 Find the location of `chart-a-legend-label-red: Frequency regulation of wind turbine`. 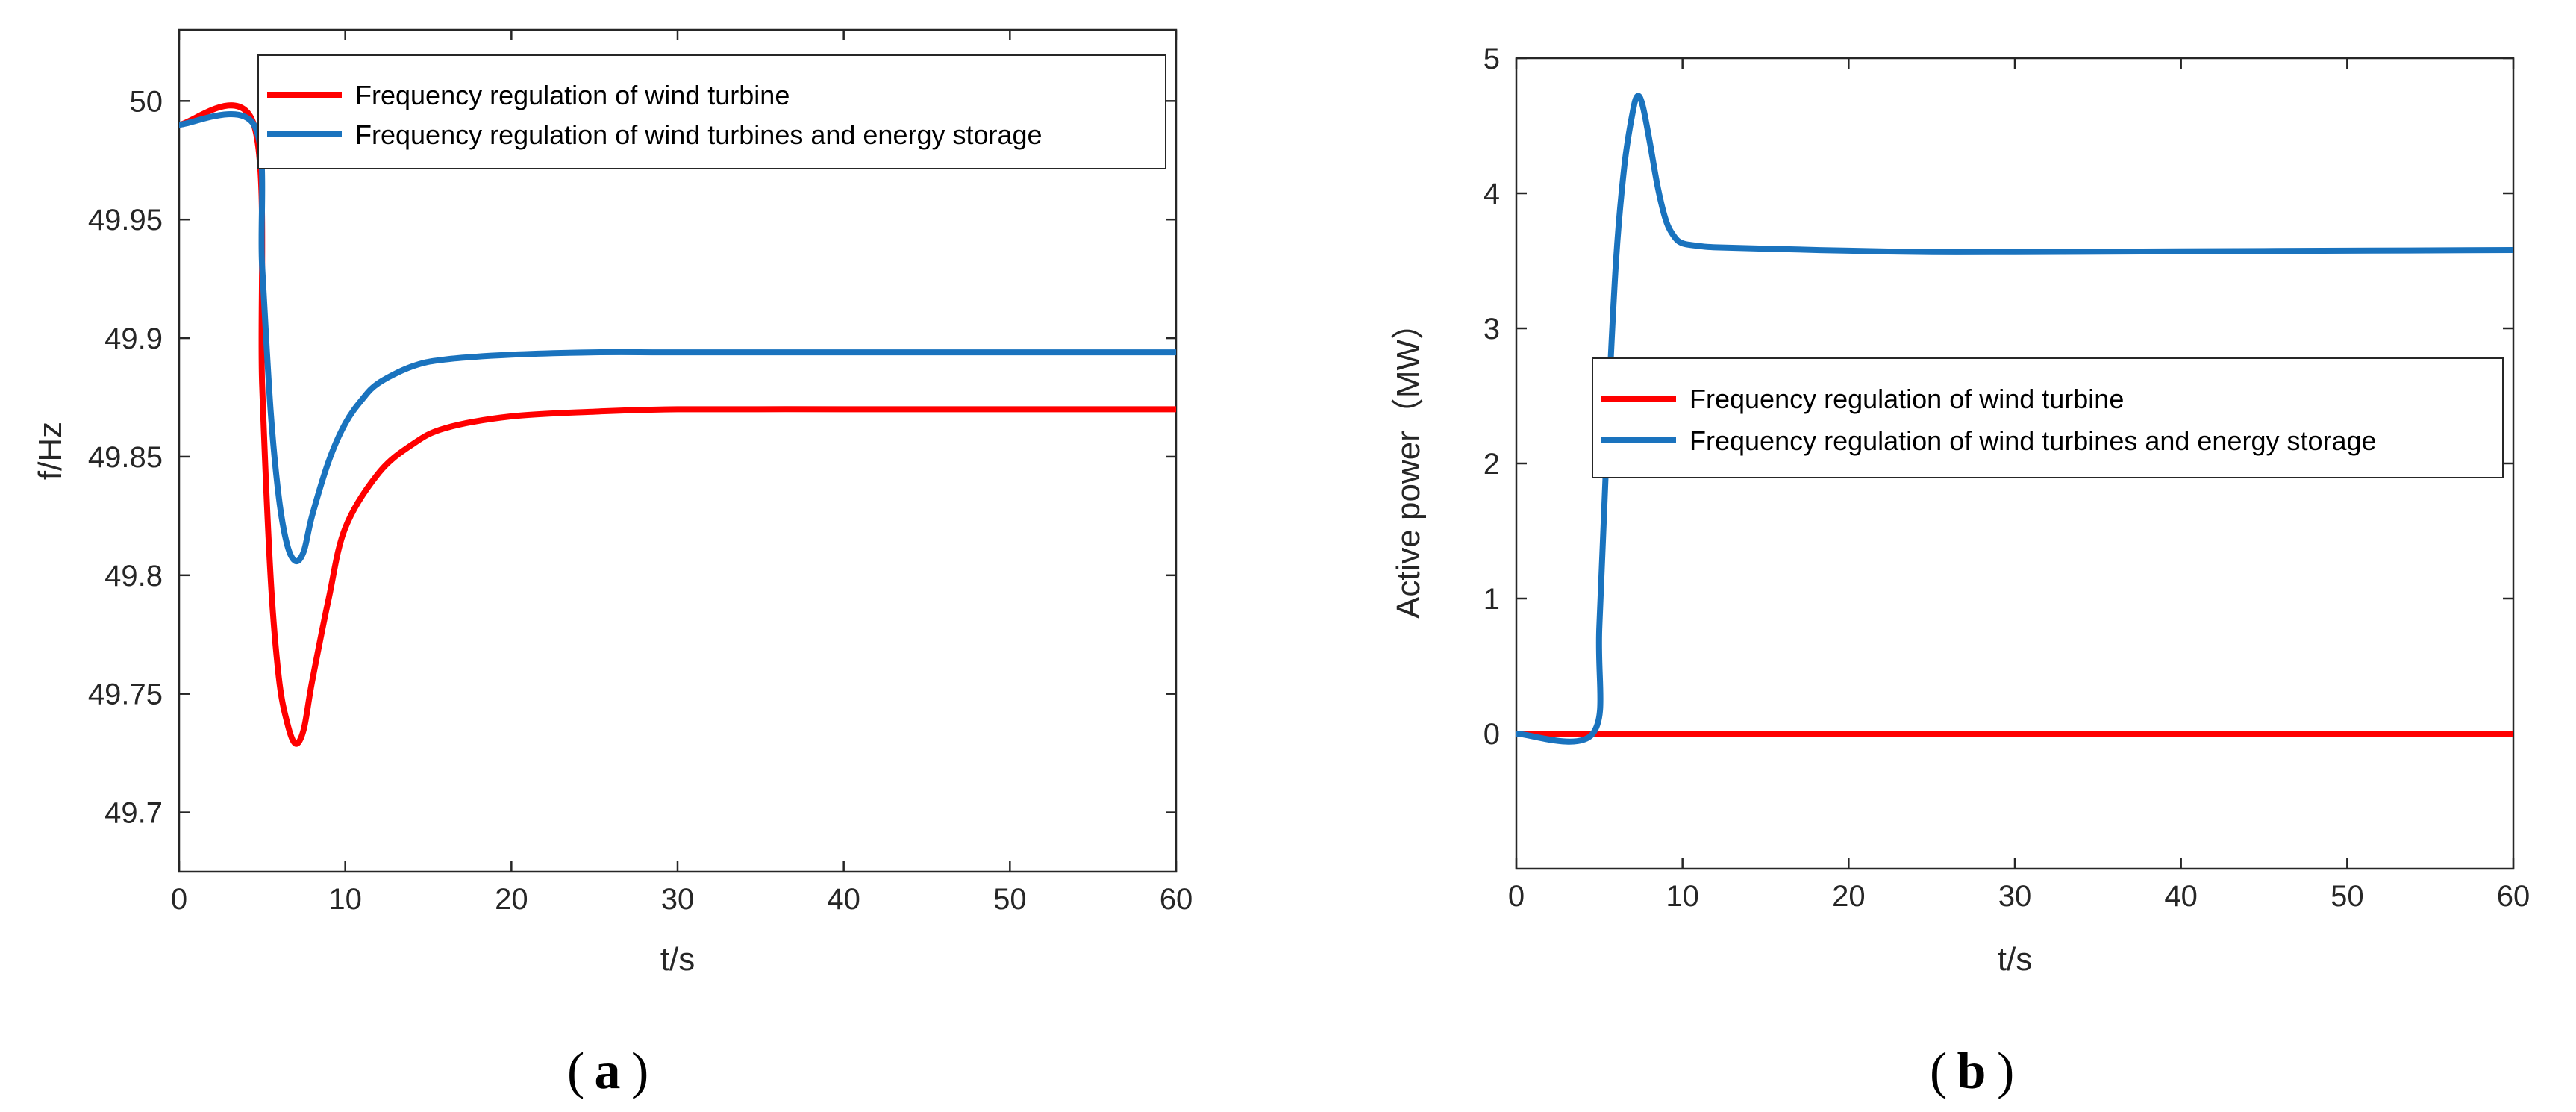

chart-a-legend-label-red: Frequency regulation of wind turbine is located at coordinates (572, 95).